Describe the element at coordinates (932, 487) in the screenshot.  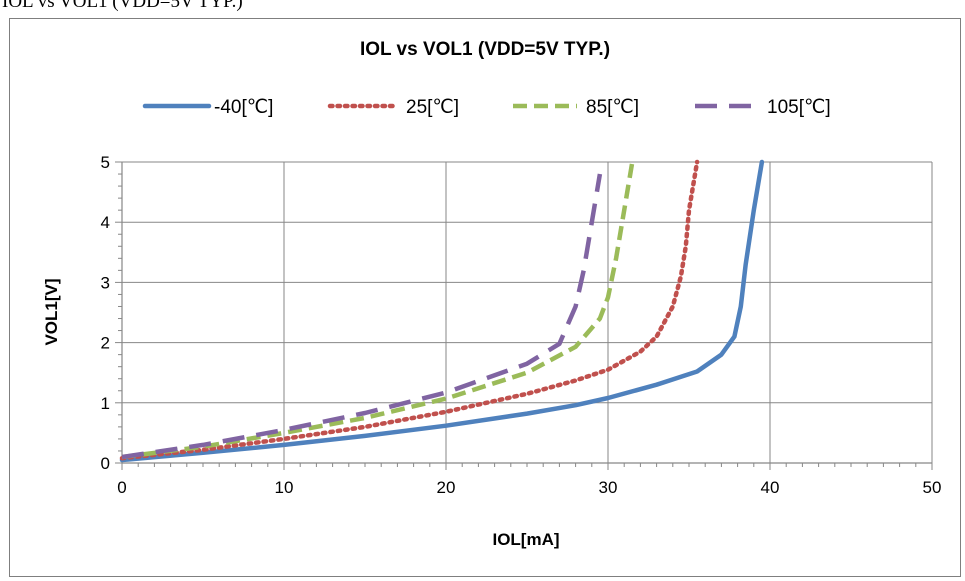
I see `x-tick-label: 50` at that location.